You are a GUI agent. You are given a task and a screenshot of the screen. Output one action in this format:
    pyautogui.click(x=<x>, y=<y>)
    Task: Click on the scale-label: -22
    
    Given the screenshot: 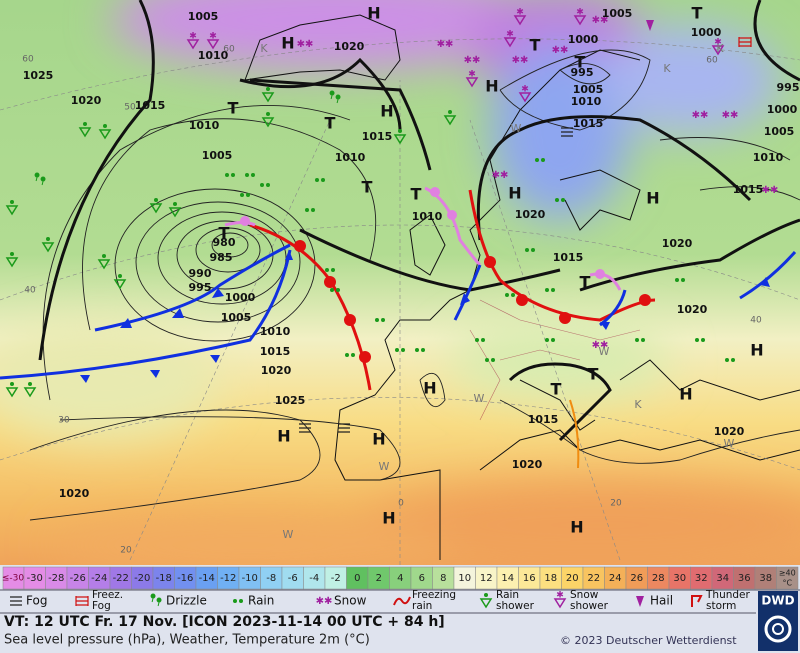 What is the action you would take?
    pyautogui.click(x=121, y=578)
    